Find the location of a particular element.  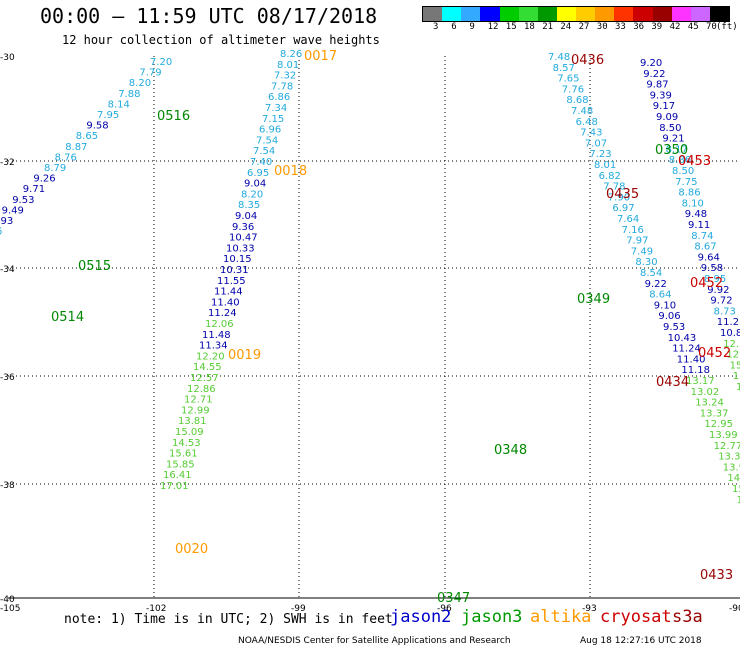

wave-height-value: 8.10 is located at coordinates (693, 203).